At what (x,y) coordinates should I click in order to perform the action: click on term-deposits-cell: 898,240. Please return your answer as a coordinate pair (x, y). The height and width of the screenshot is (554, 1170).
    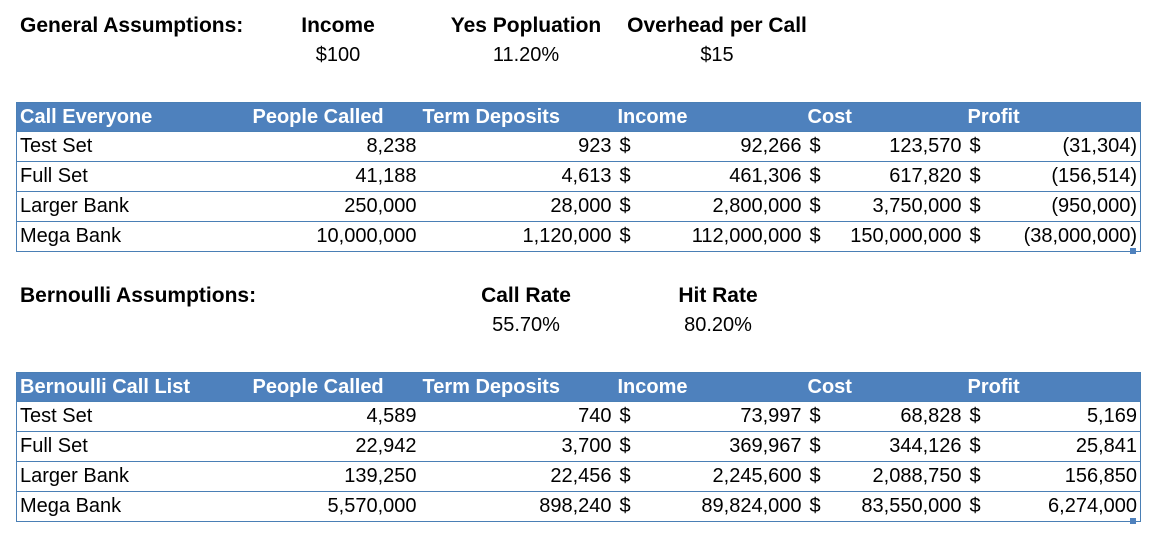
    Looking at the image, I should click on (517, 506).